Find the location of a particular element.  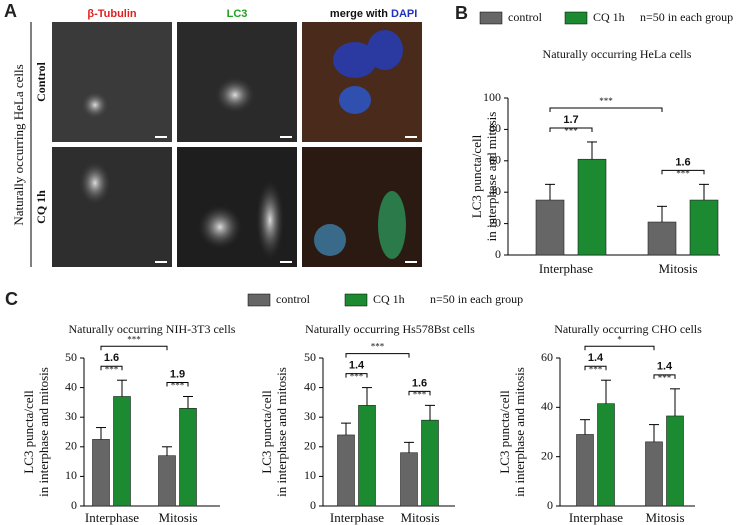

chart-title: Naturally occurring CHO cells is located at coordinates (628, 329).